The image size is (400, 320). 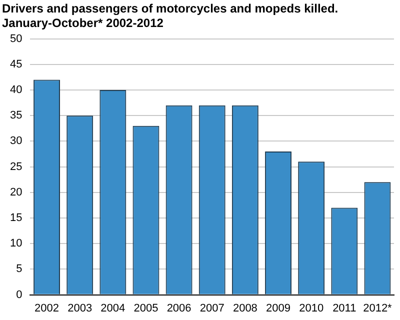 I want to click on x-tick-label: 2005, so click(x=146, y=308).